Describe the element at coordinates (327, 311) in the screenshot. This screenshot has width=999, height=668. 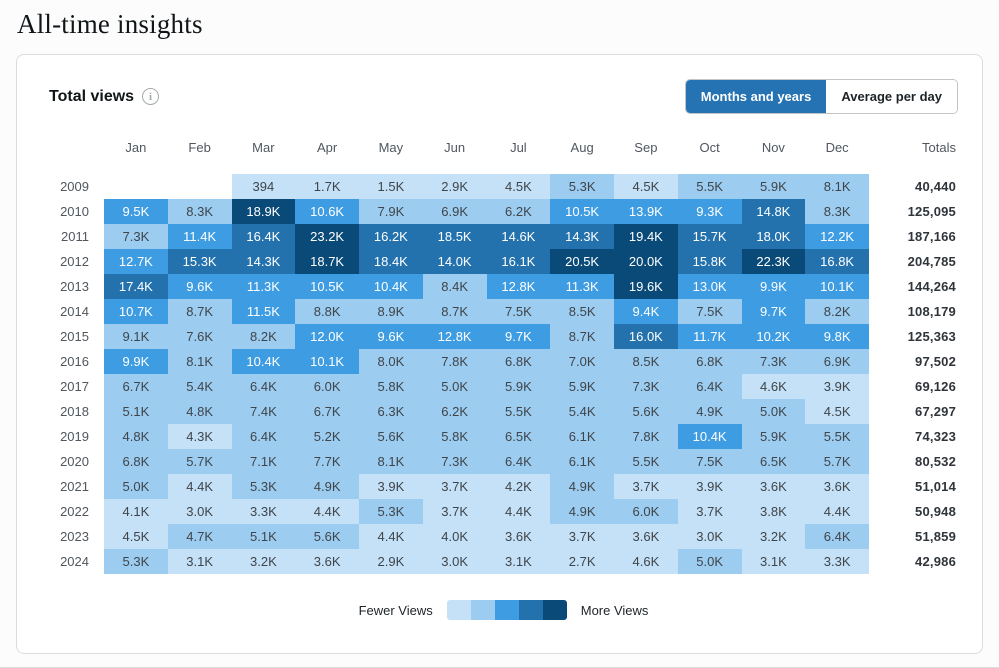
I see `heatmap-cell: 8.8K` at that location.